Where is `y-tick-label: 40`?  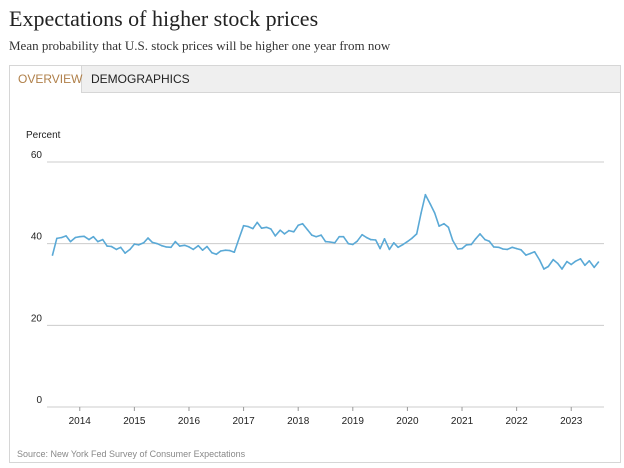
y-tick-label: 40 is located at coordinates (37, 237).